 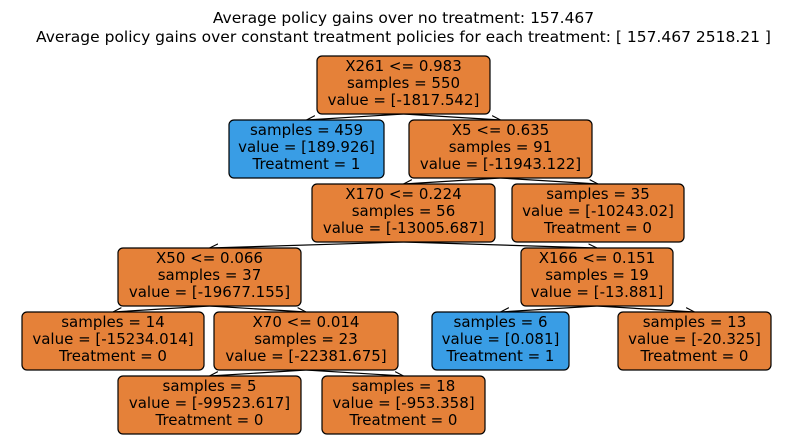 What do you see at coordinates (598, 194) in the screenshot?
I see `node-line-1: samples = 35` at bounding box center [598, 194].